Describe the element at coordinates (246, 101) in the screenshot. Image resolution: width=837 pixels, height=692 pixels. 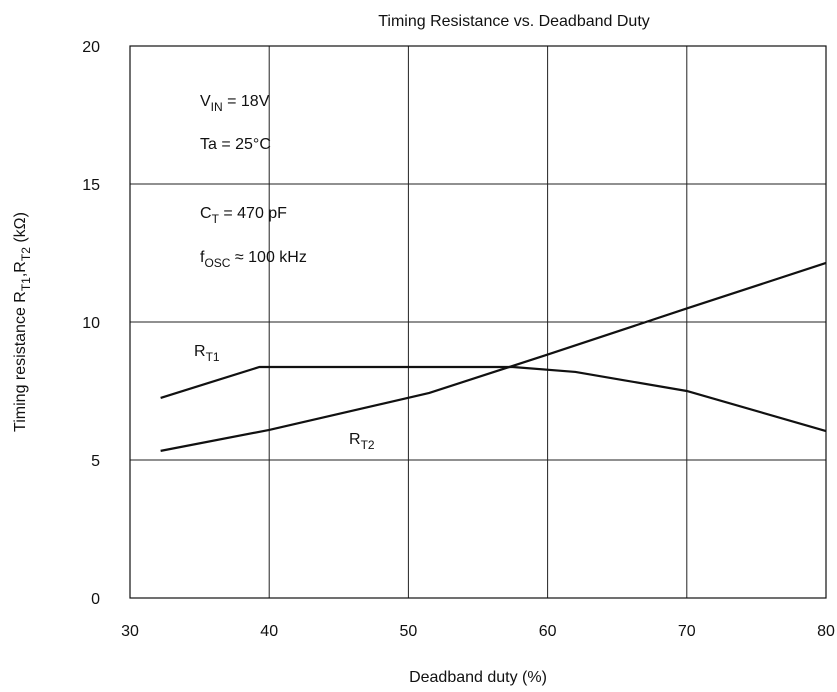
I see `text-part: = 18V` at that location.